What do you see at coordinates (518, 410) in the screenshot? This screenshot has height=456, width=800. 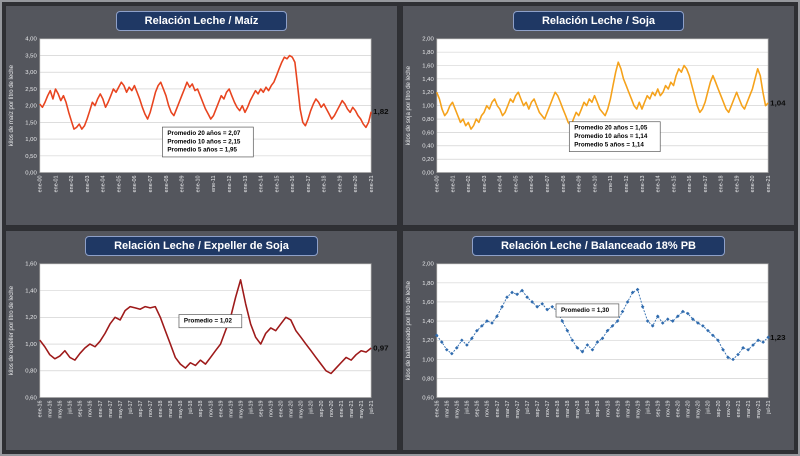 I see `svg-text: may-17` at bounding box center [518, 410].